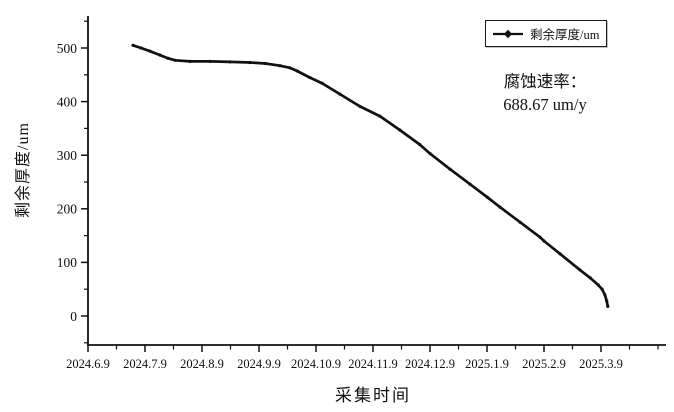  Describe the element at coordinates (430, 364) in the screenshot. I see `x-tick-label: 2024.12.9` at that location.